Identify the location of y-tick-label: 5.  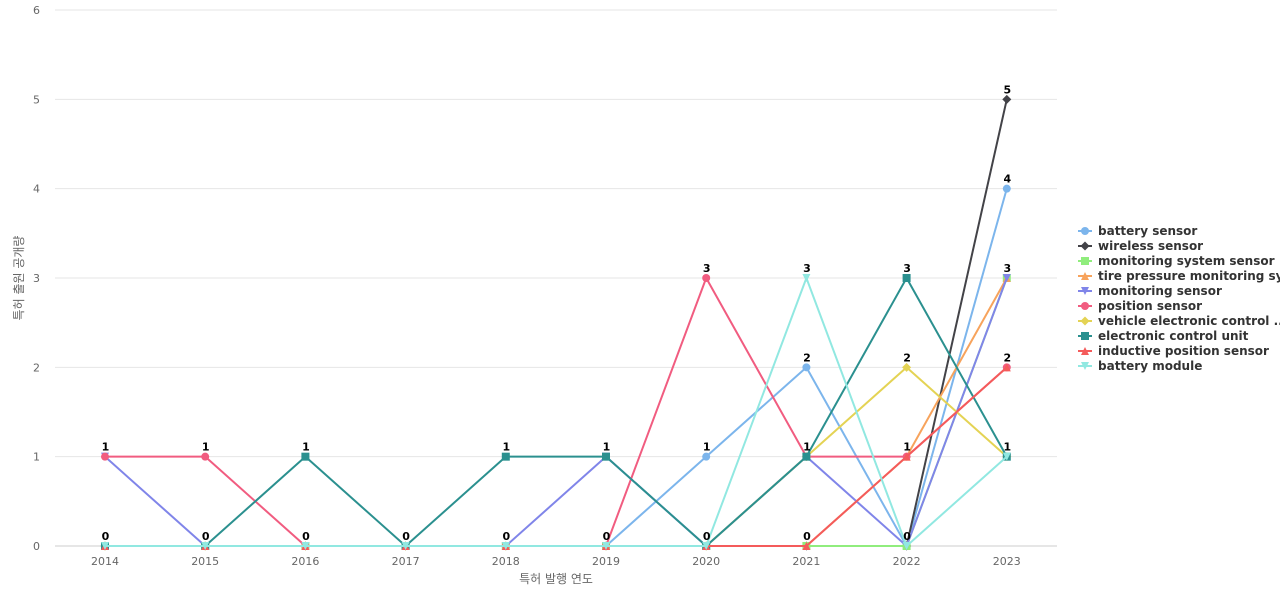
(36, 99).